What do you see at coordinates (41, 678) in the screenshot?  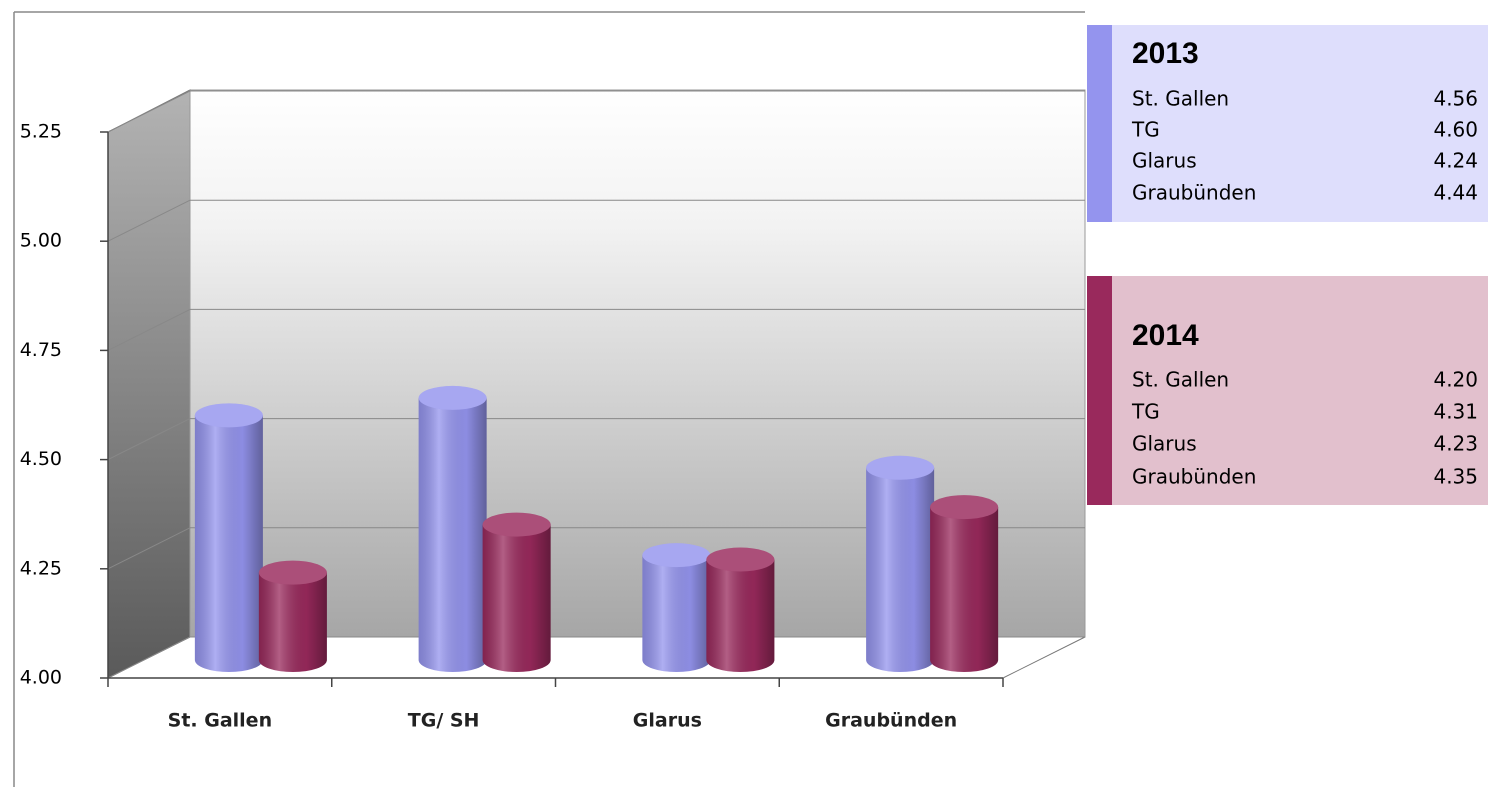 I see `y-tick-label: 4.00` at bounding box center [41, 678].